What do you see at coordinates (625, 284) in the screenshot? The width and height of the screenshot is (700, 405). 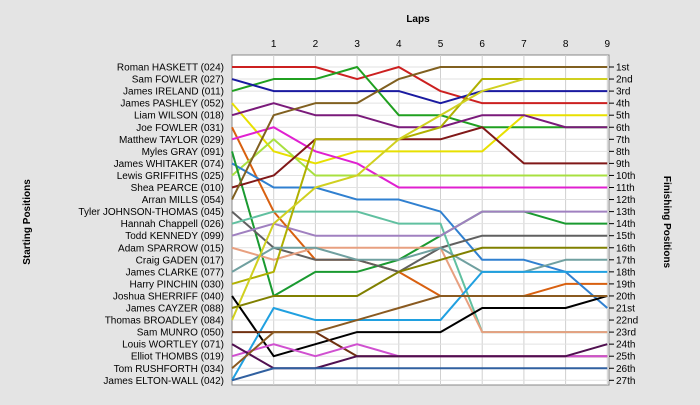 I see `finishing-position-label: 19th` at bounding box center [625, 284].